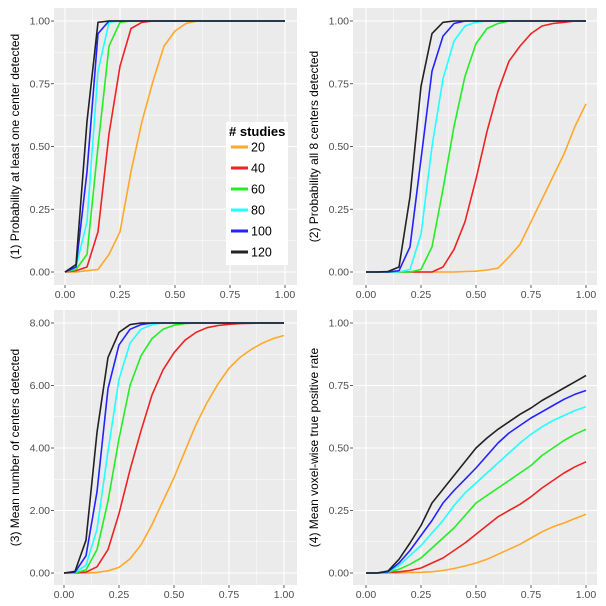  Describe the element at coordinates (314, 447) in the screenshot. I see `y-axis-title: (4) Mean voxel-wise true positive rate` at that location.